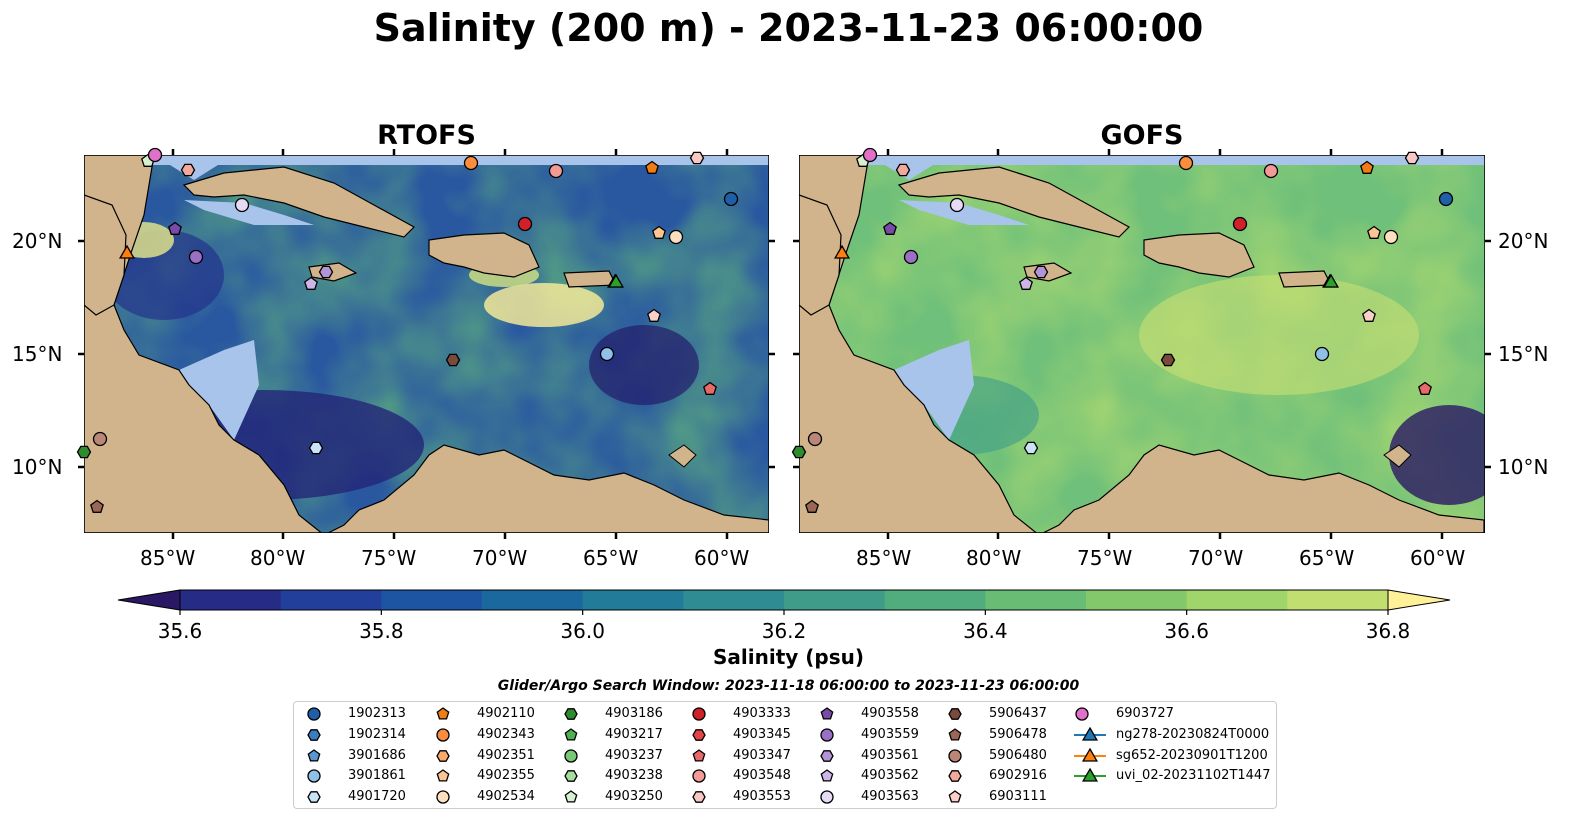 This screenshot has height=826, width=1577. Describe the element at coordinates (37, 354) in the screenshot. I see `lat-label-15n: 15°N` at that location.